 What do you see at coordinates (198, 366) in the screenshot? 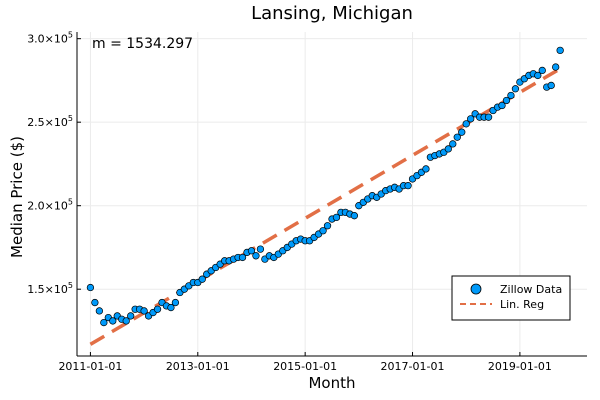
I see `x-tick-label: 2013-01-01` at bounding box center [198, 366].